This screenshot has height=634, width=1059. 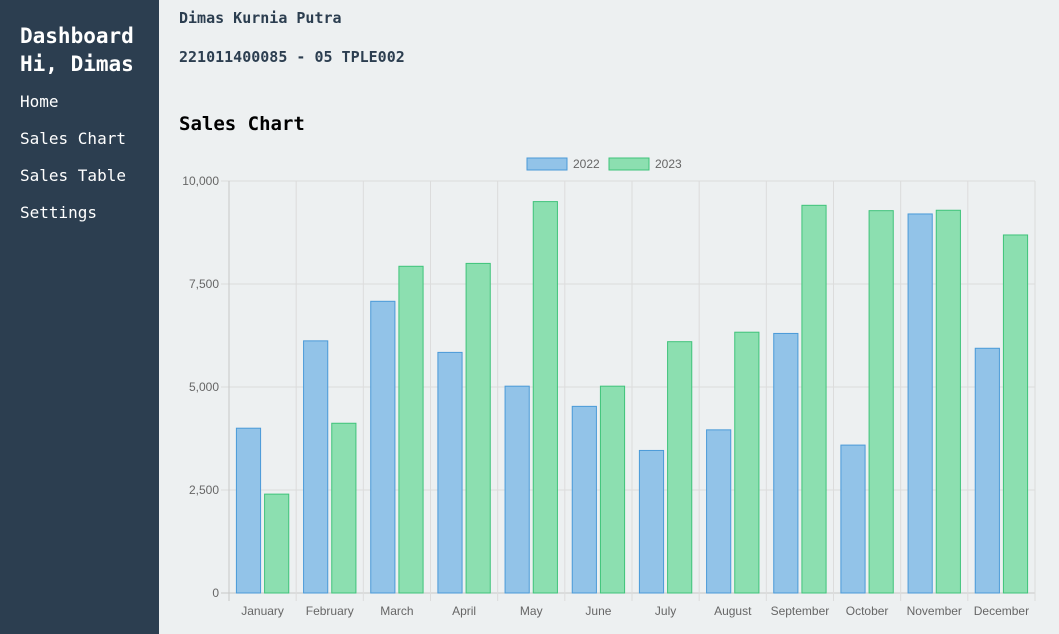 What do you see at coordinates (292, 57) in the screenshot?
I see `student-id-class: 221011400085 - 05 TPLE002` at bounding box center [292, 57].